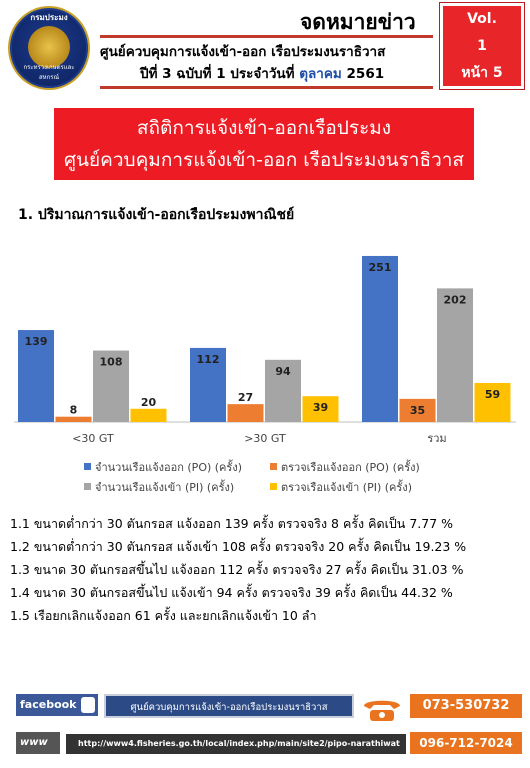 The image size is (530, 768). I want to click on data-label: 94, so click(283, 371).